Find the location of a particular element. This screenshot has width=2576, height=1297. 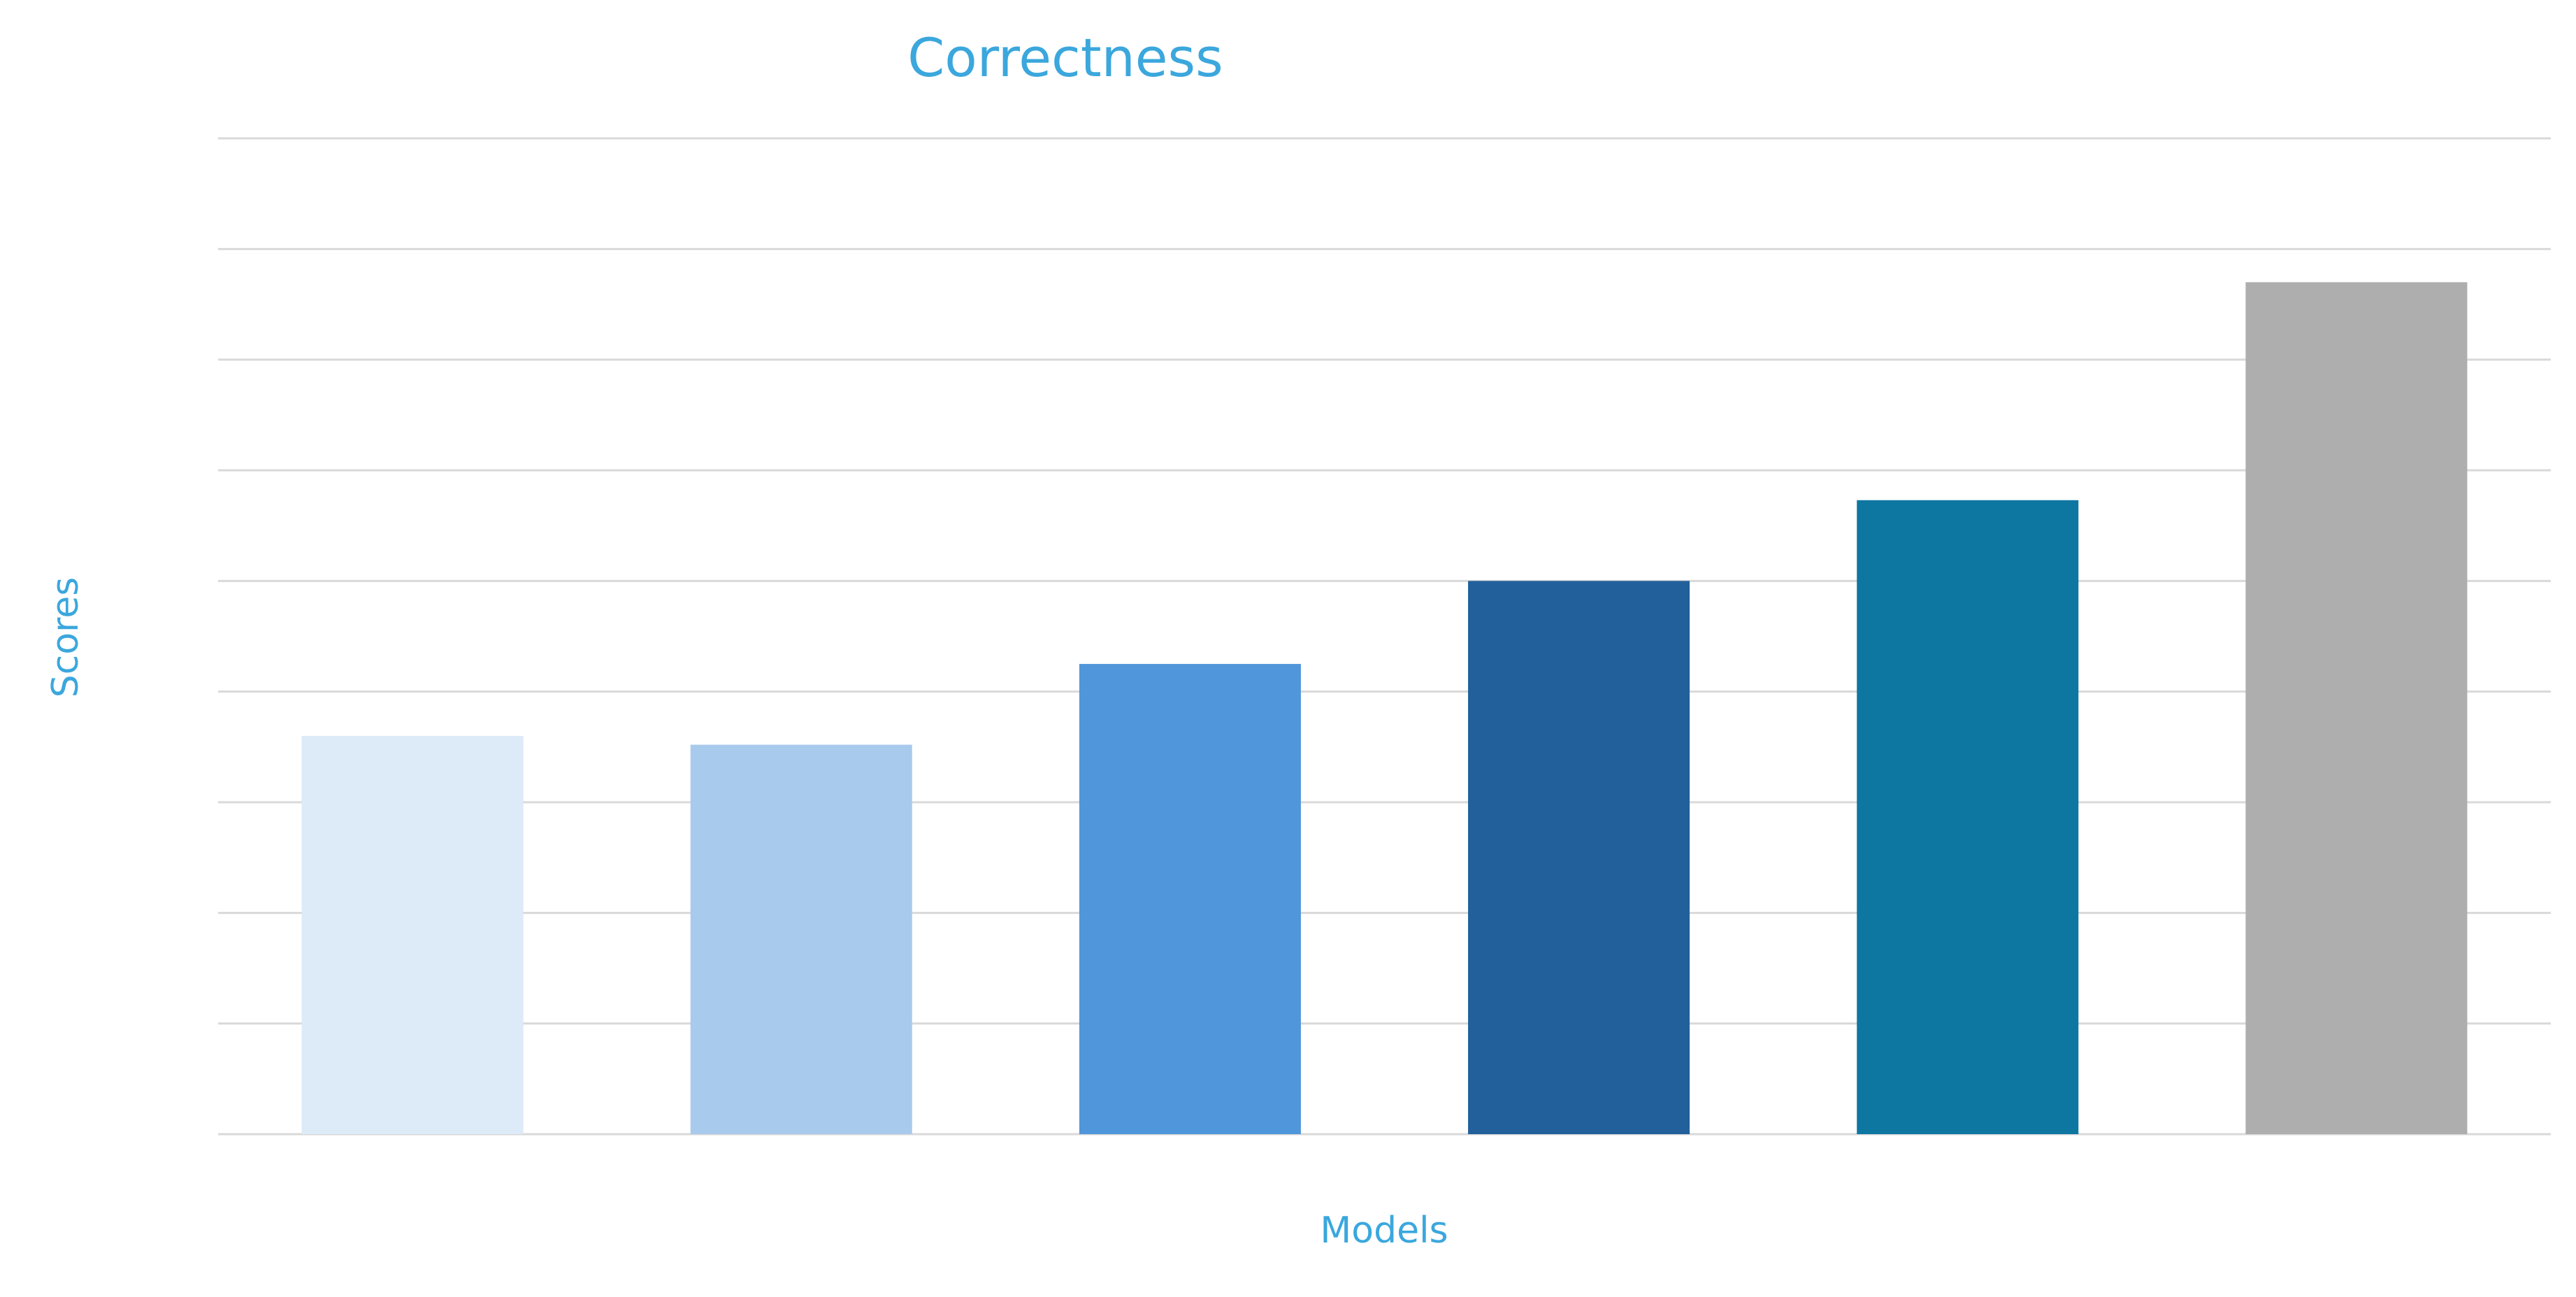

chart-title: Correctness is located at coordinates (1065, 58).